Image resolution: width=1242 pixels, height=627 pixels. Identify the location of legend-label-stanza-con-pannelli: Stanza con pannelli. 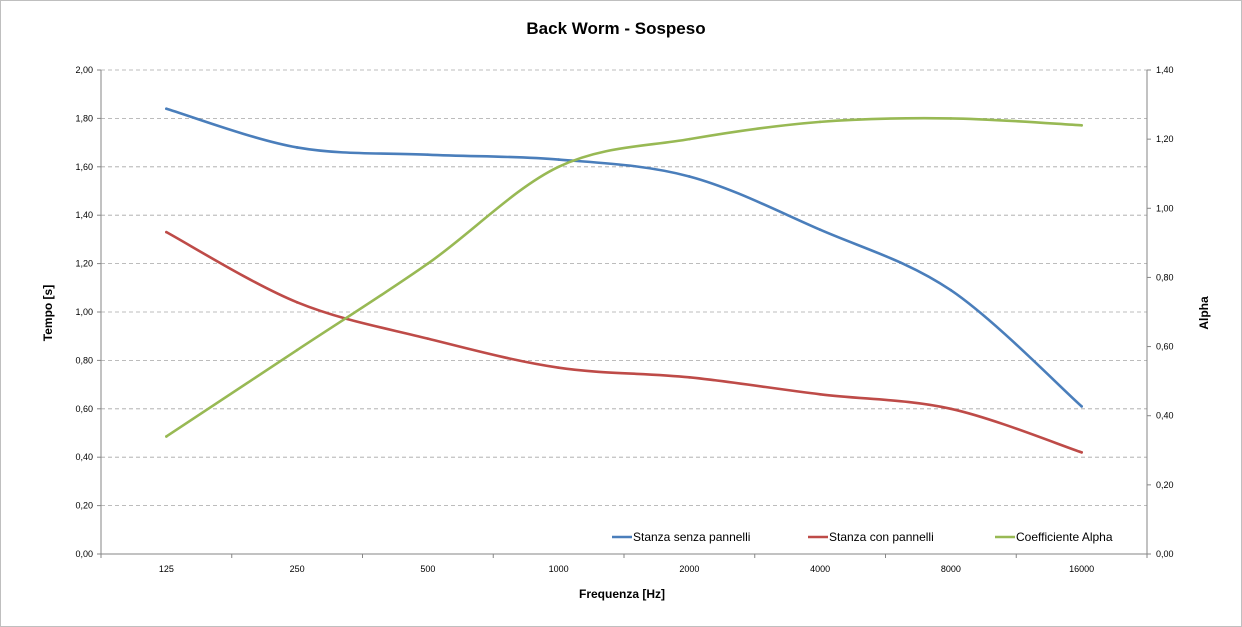
(881, 537).